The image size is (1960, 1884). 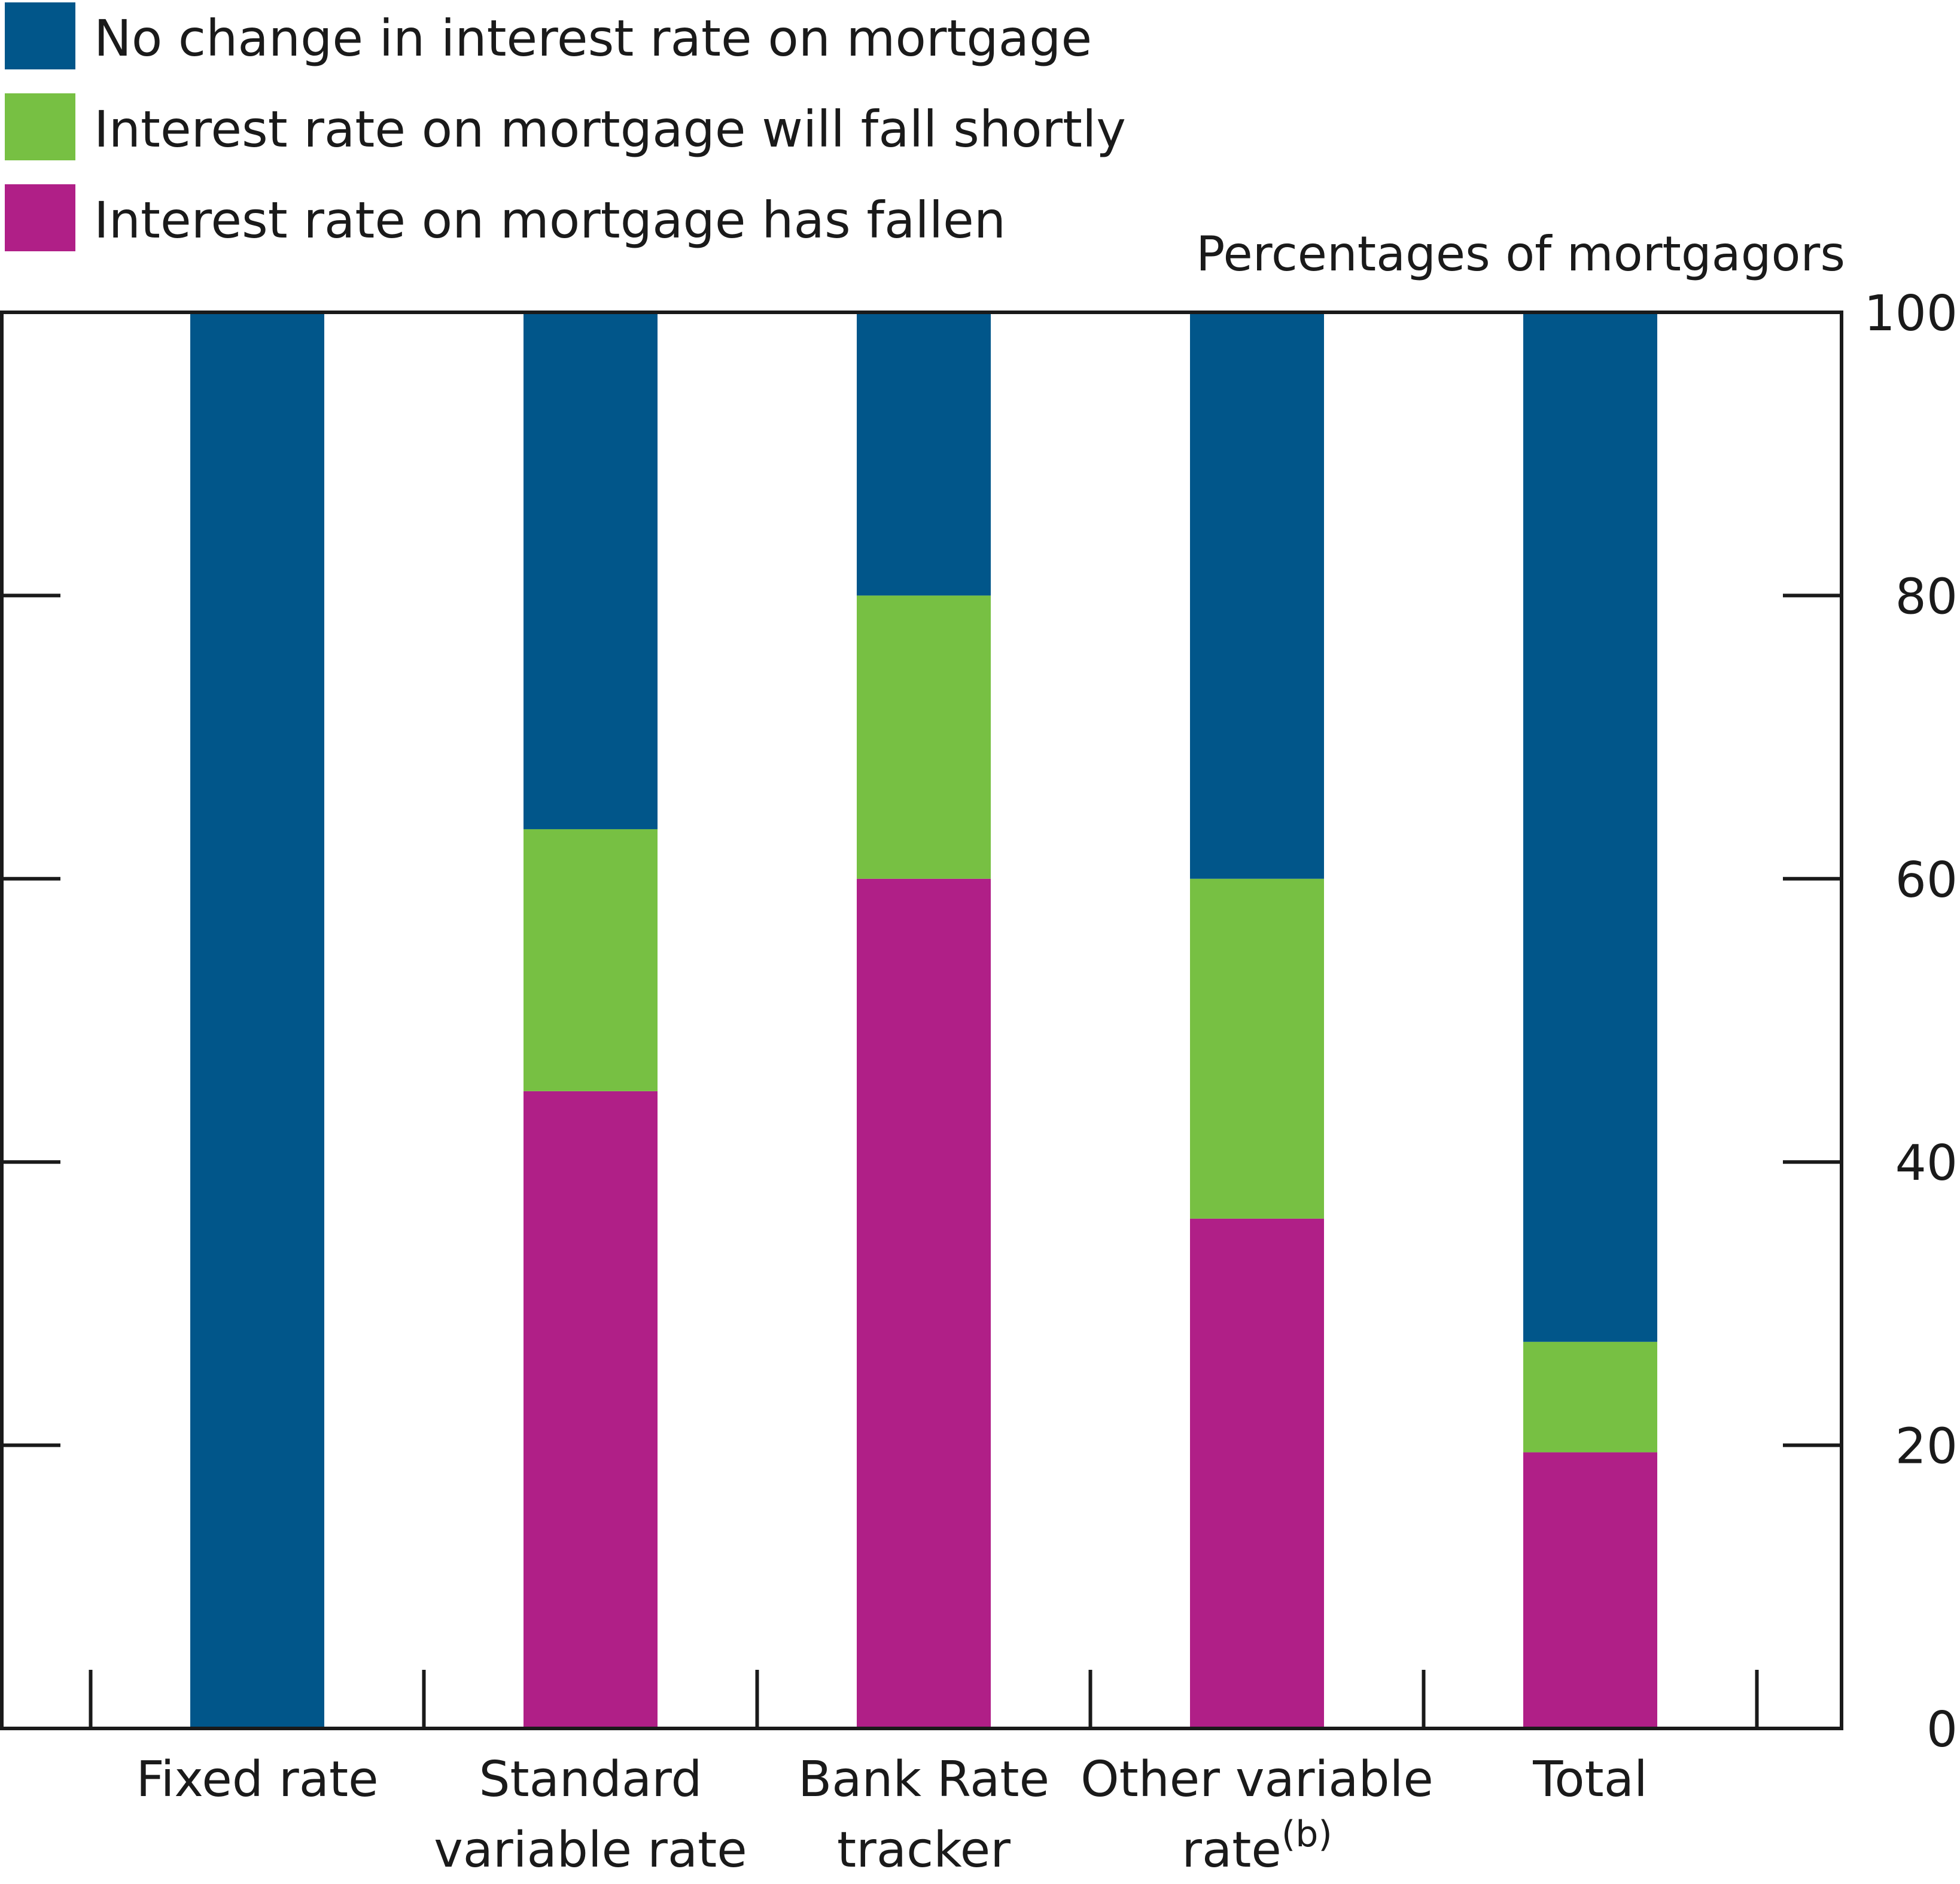 I want to click on bar-segment-standard-variable-rate-interest-rate-on-mortgage-will-fall-shortly, so click(x=591, y=960).